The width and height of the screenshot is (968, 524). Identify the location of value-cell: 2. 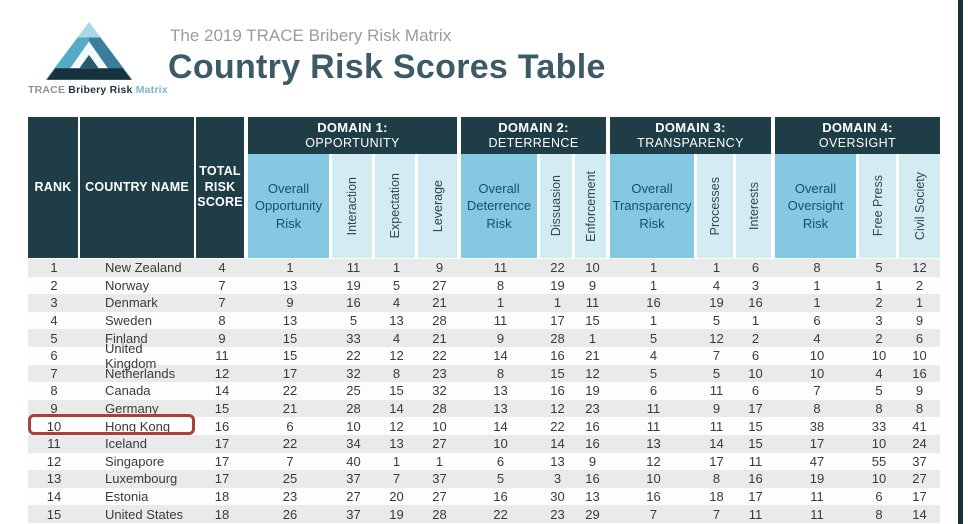
(879, 338).